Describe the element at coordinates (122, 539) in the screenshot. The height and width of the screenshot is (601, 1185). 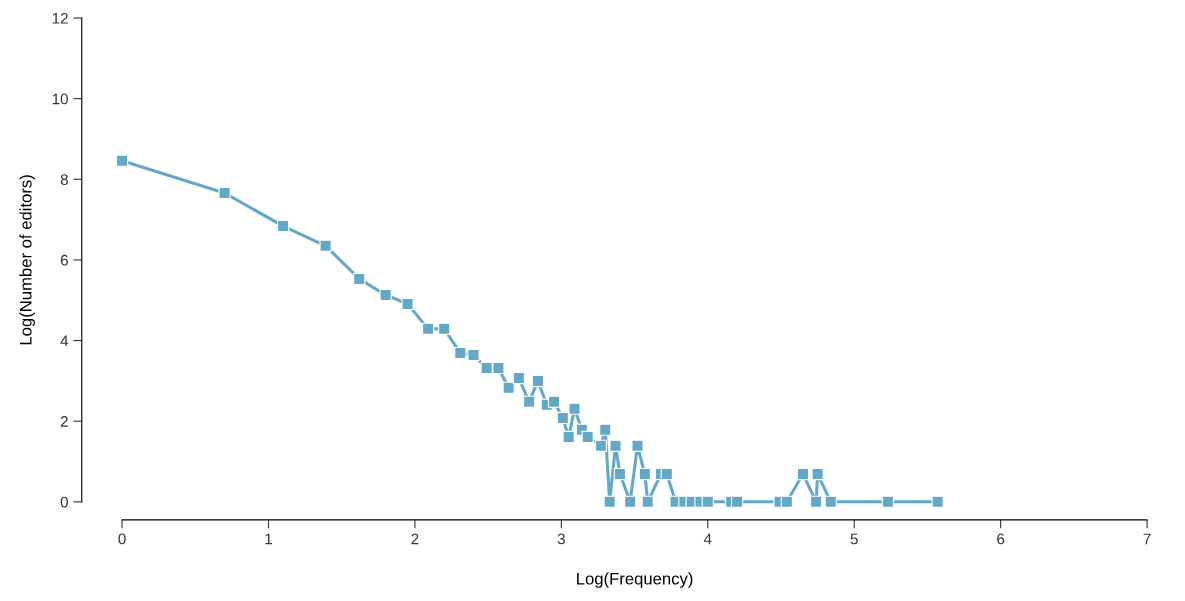
I see `x-tick-label: 0` at that location.